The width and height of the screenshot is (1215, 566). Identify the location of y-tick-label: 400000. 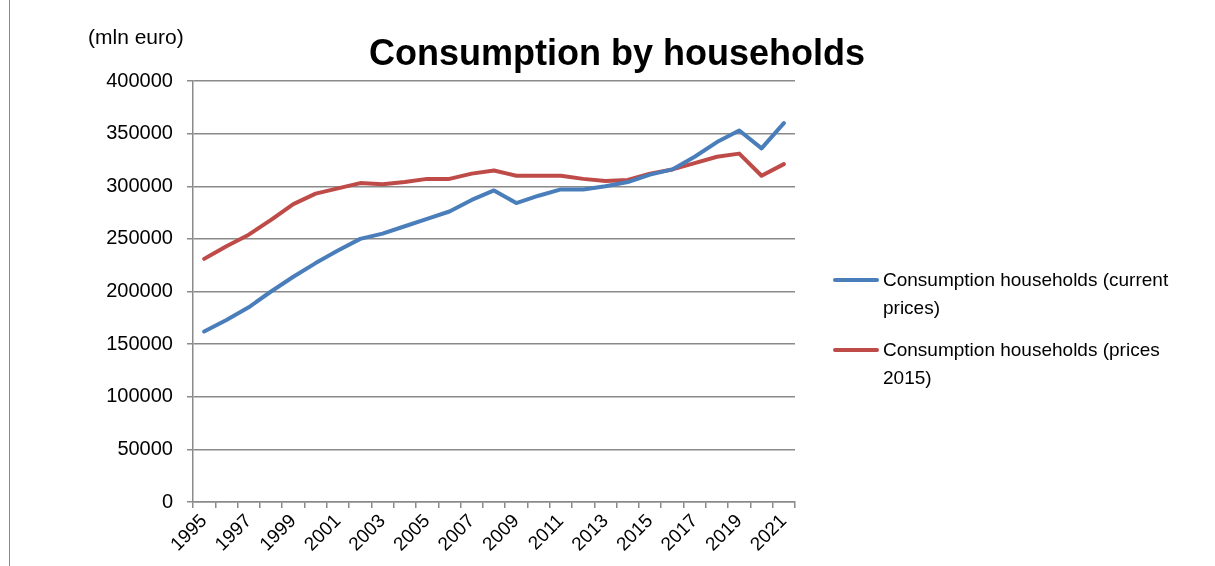
(139, 79).